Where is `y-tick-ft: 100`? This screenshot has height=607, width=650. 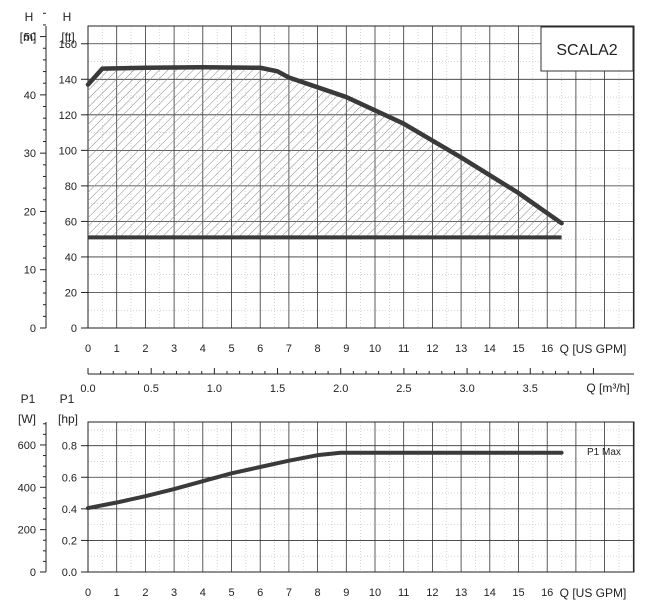
y-tick-ft: 100 is located at coordinates (68, 151).